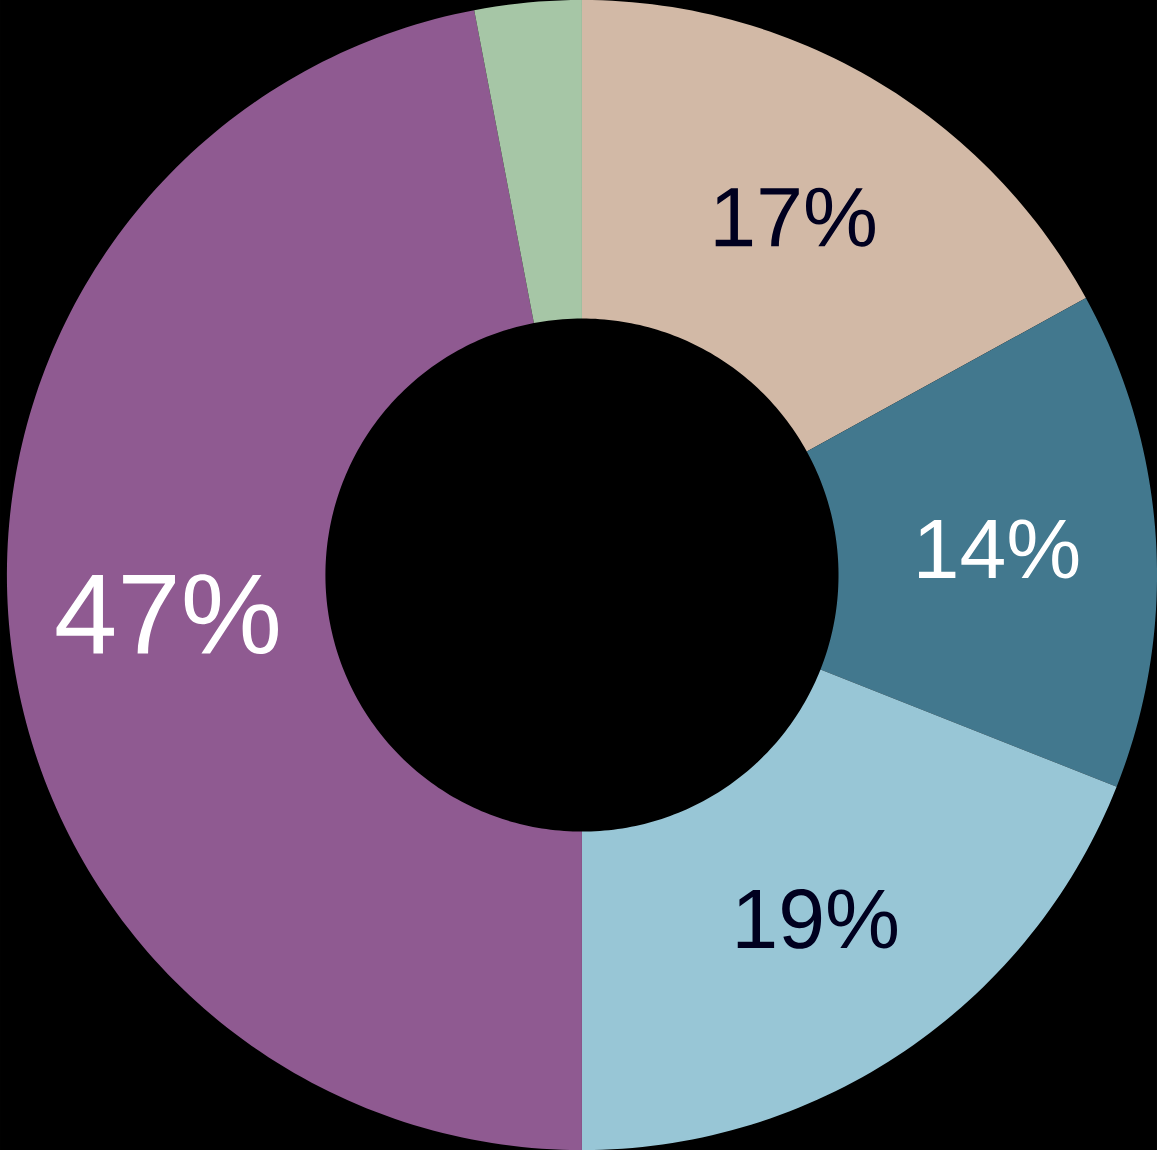 Image resolution: width=1157 pixels, height=1150 pixels. Describe the element at coordinates (795, 217) in the screenshot. I see `data-label: 17%` at that location.